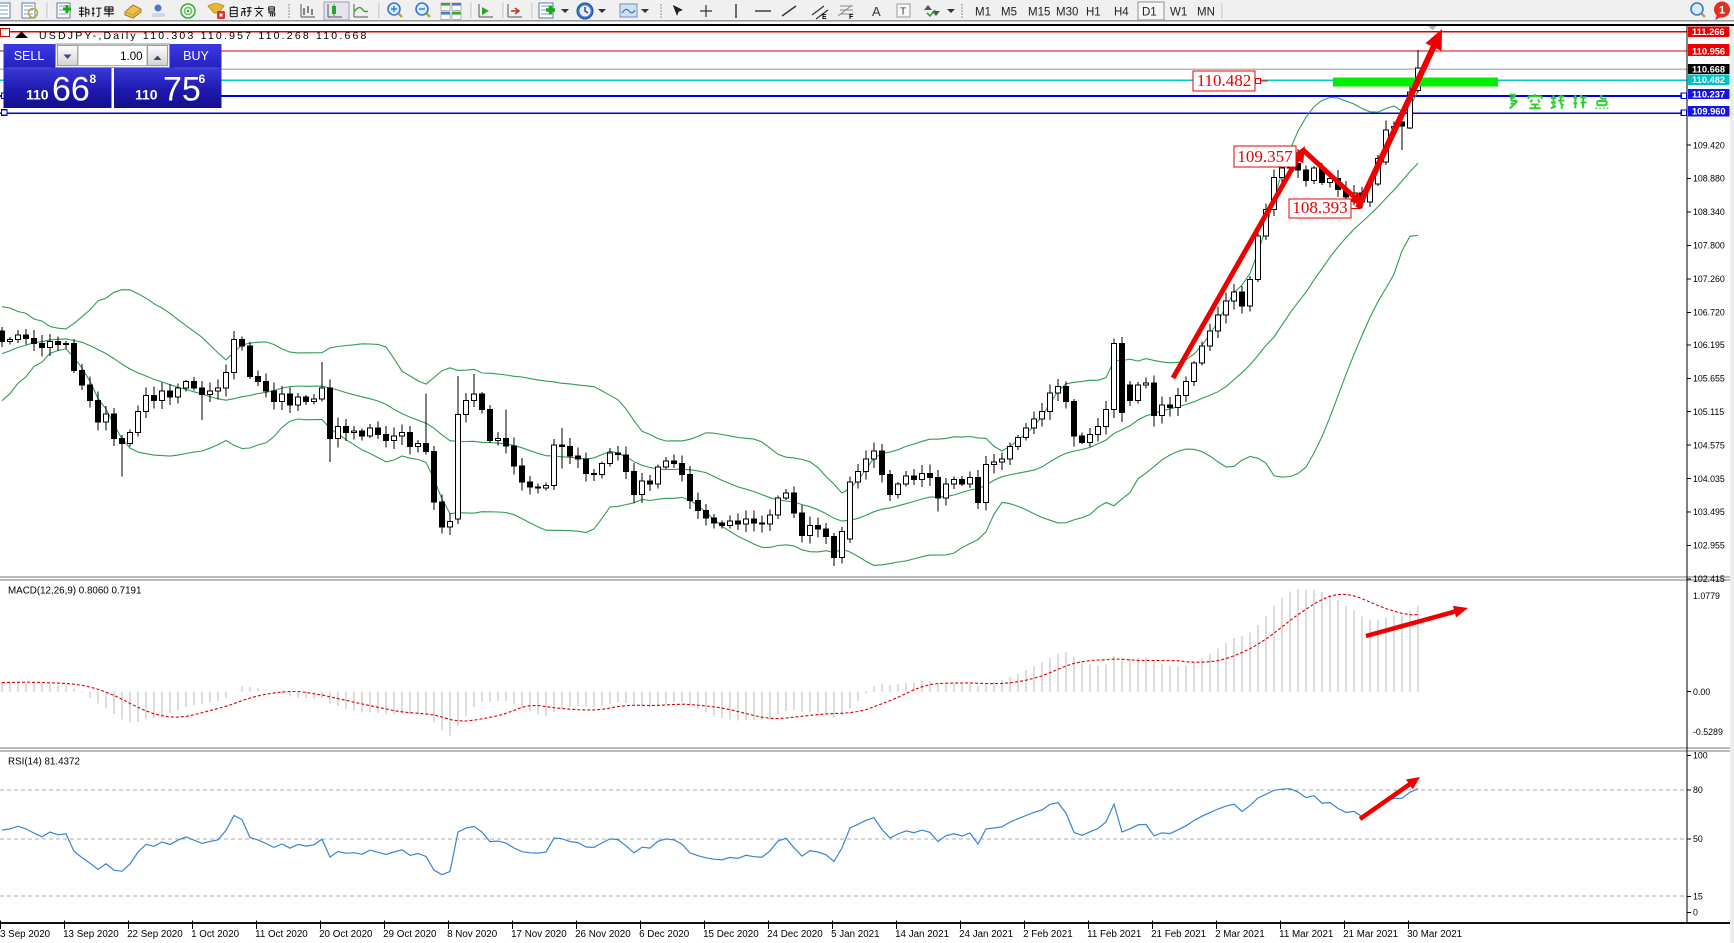  I want to click on svg-text: 2 Mar 2021, so click(1240, 934).